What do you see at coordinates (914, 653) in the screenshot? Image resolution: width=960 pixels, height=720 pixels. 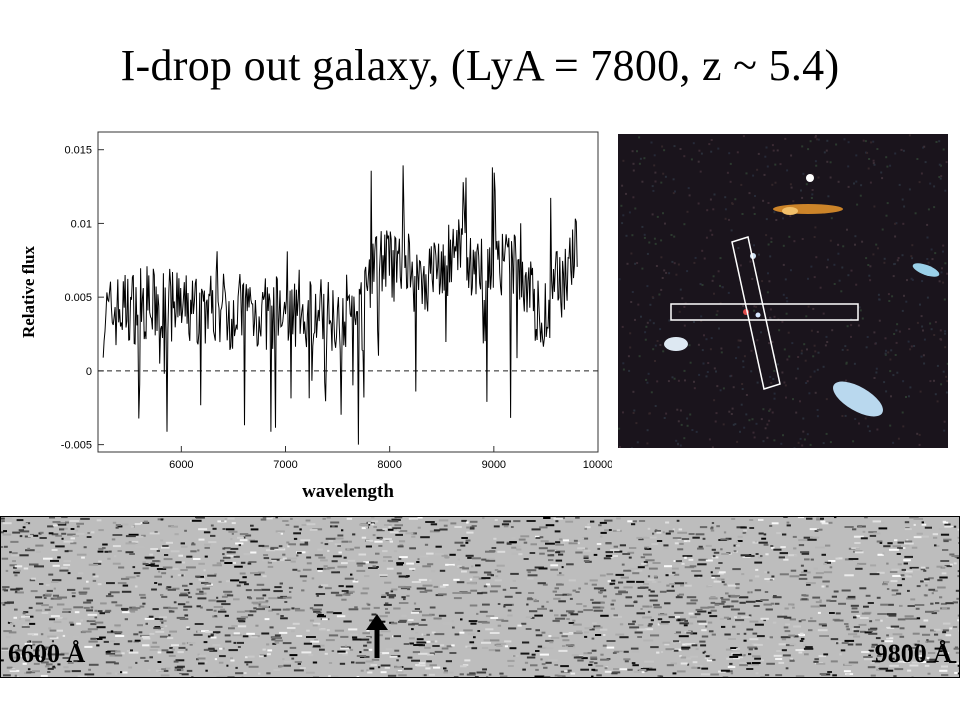 I see `strip-right-label: 9800 Å` at bounding box center [914, 653].